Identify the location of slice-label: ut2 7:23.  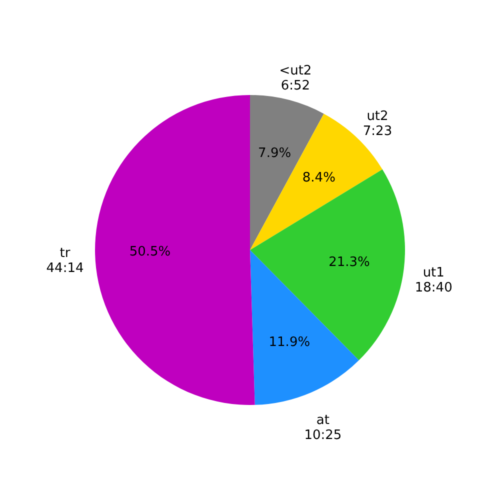
(377, 123).